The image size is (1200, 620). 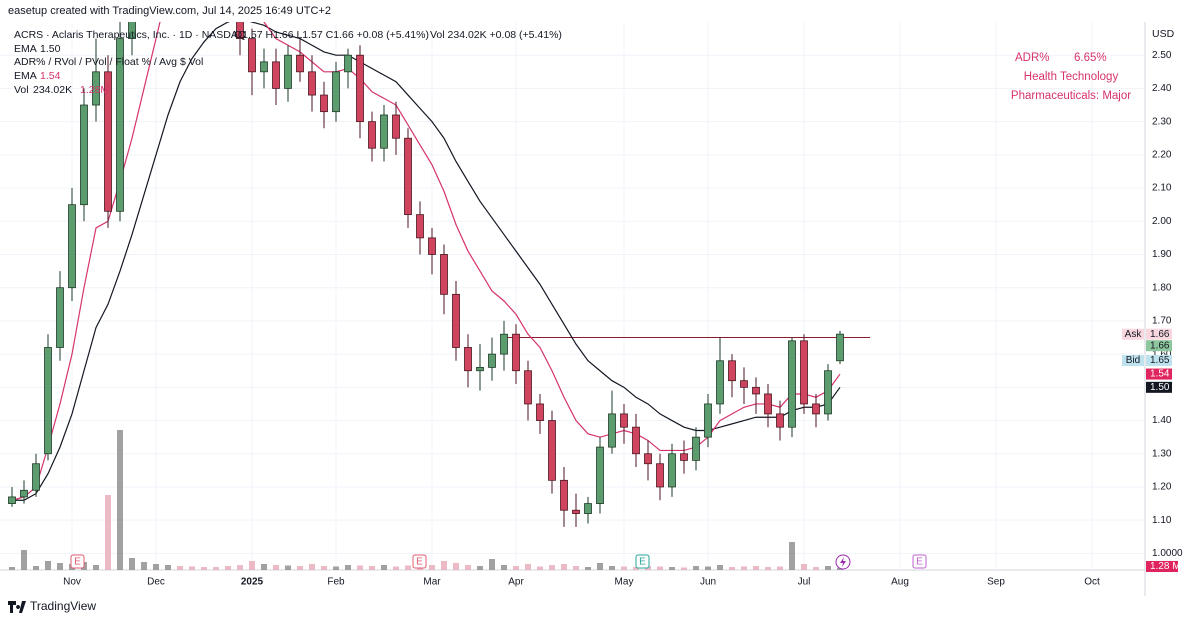 What do you see at coordinates (50, 49) in the screenshot?
I see `legend-ema-value: 1.50` at bounding box center [50, 49].